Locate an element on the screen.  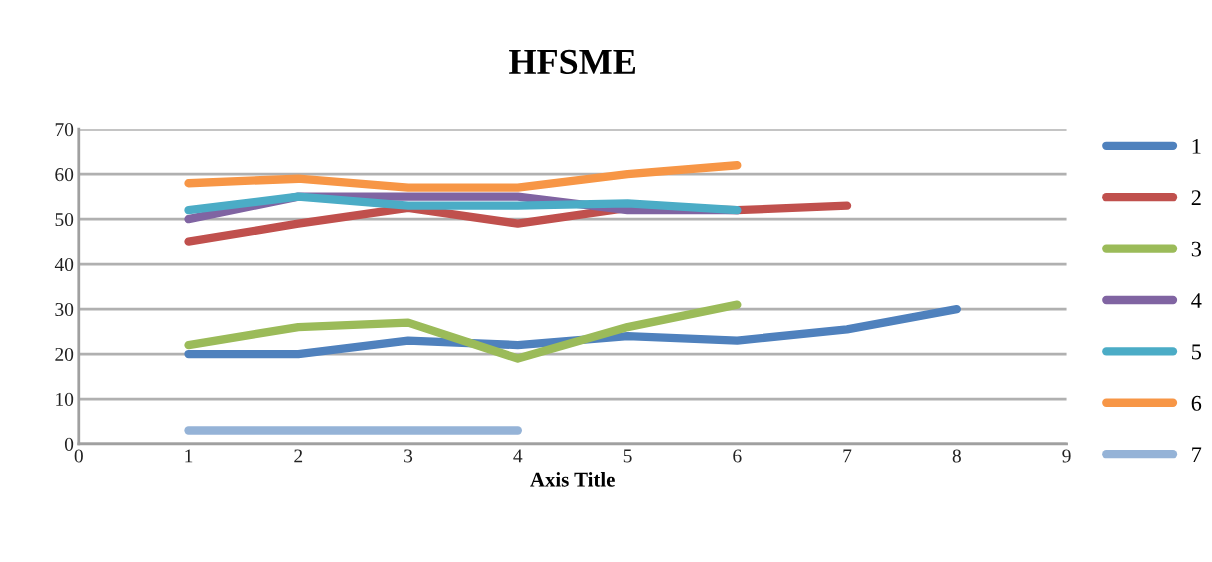
y-tick-label: 60 is located at coordinates (64, 175).